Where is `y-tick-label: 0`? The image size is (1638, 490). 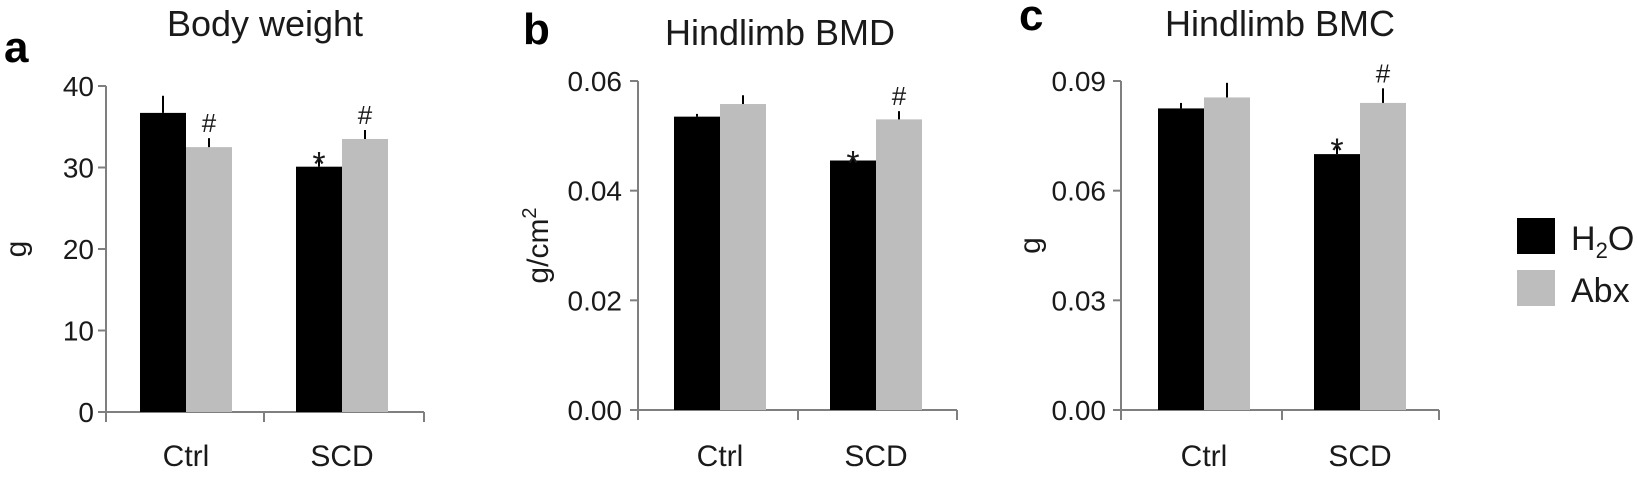 y-tick-label: 0 is located at coordinates (86, 412).